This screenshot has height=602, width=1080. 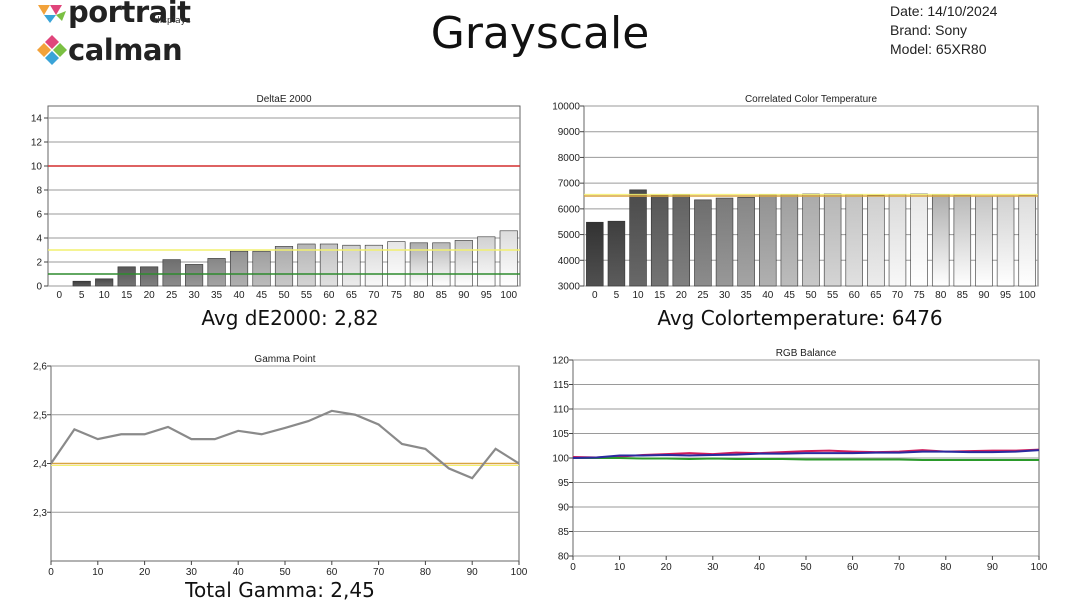 I want to click on cct-xtick-label: 40, so click(x=768, y=295).